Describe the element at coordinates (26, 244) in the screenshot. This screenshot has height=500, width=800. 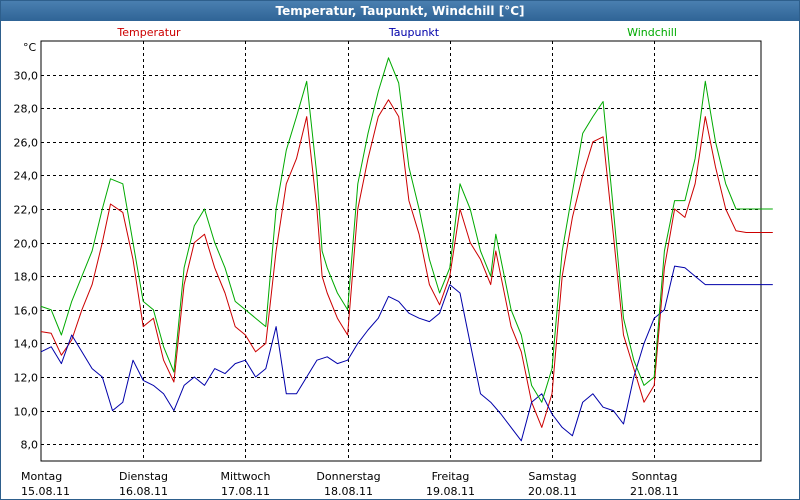
I see `y-tick-label: 20,0` at that location.